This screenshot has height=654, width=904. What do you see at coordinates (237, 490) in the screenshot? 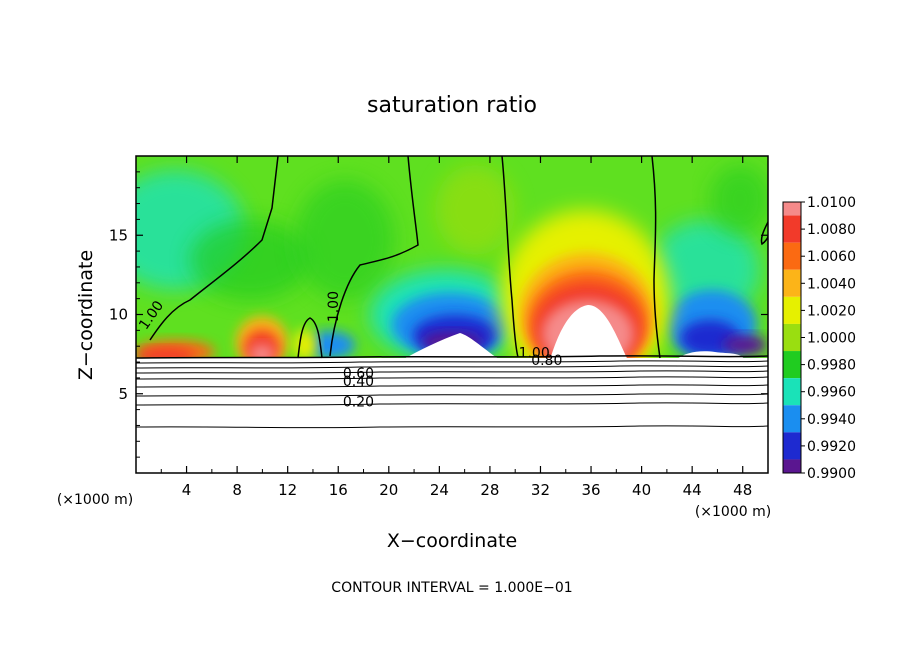
I see `x-tick-label: 8` at bounding box center [237, 490].